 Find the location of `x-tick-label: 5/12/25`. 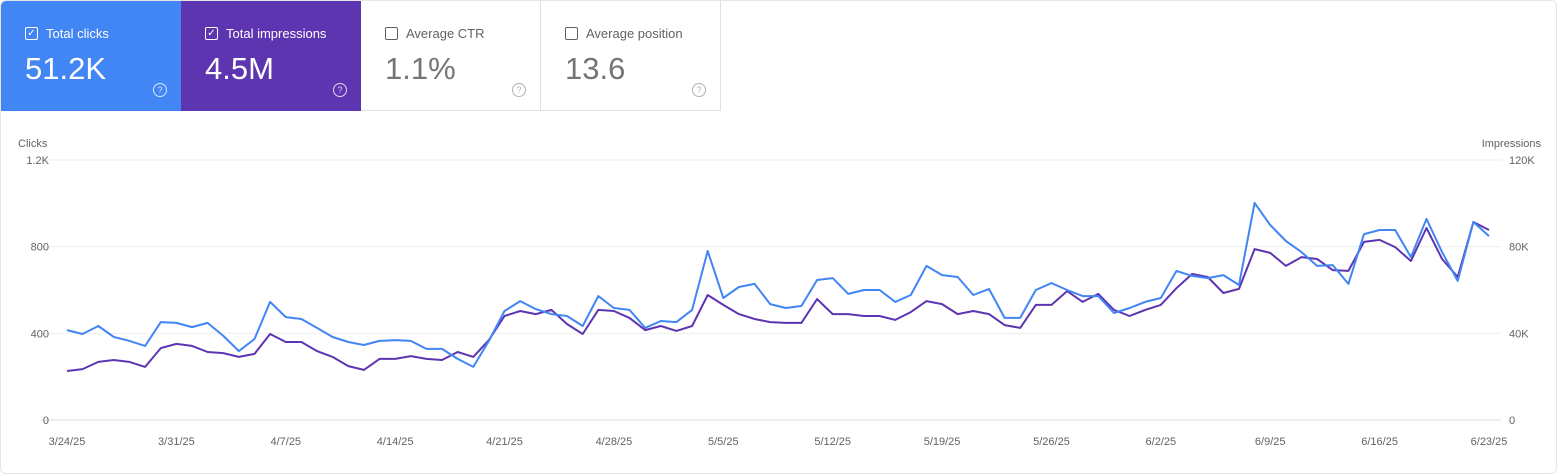

x-tick-label: 5/12/25 is located at coordinates (832, 442).